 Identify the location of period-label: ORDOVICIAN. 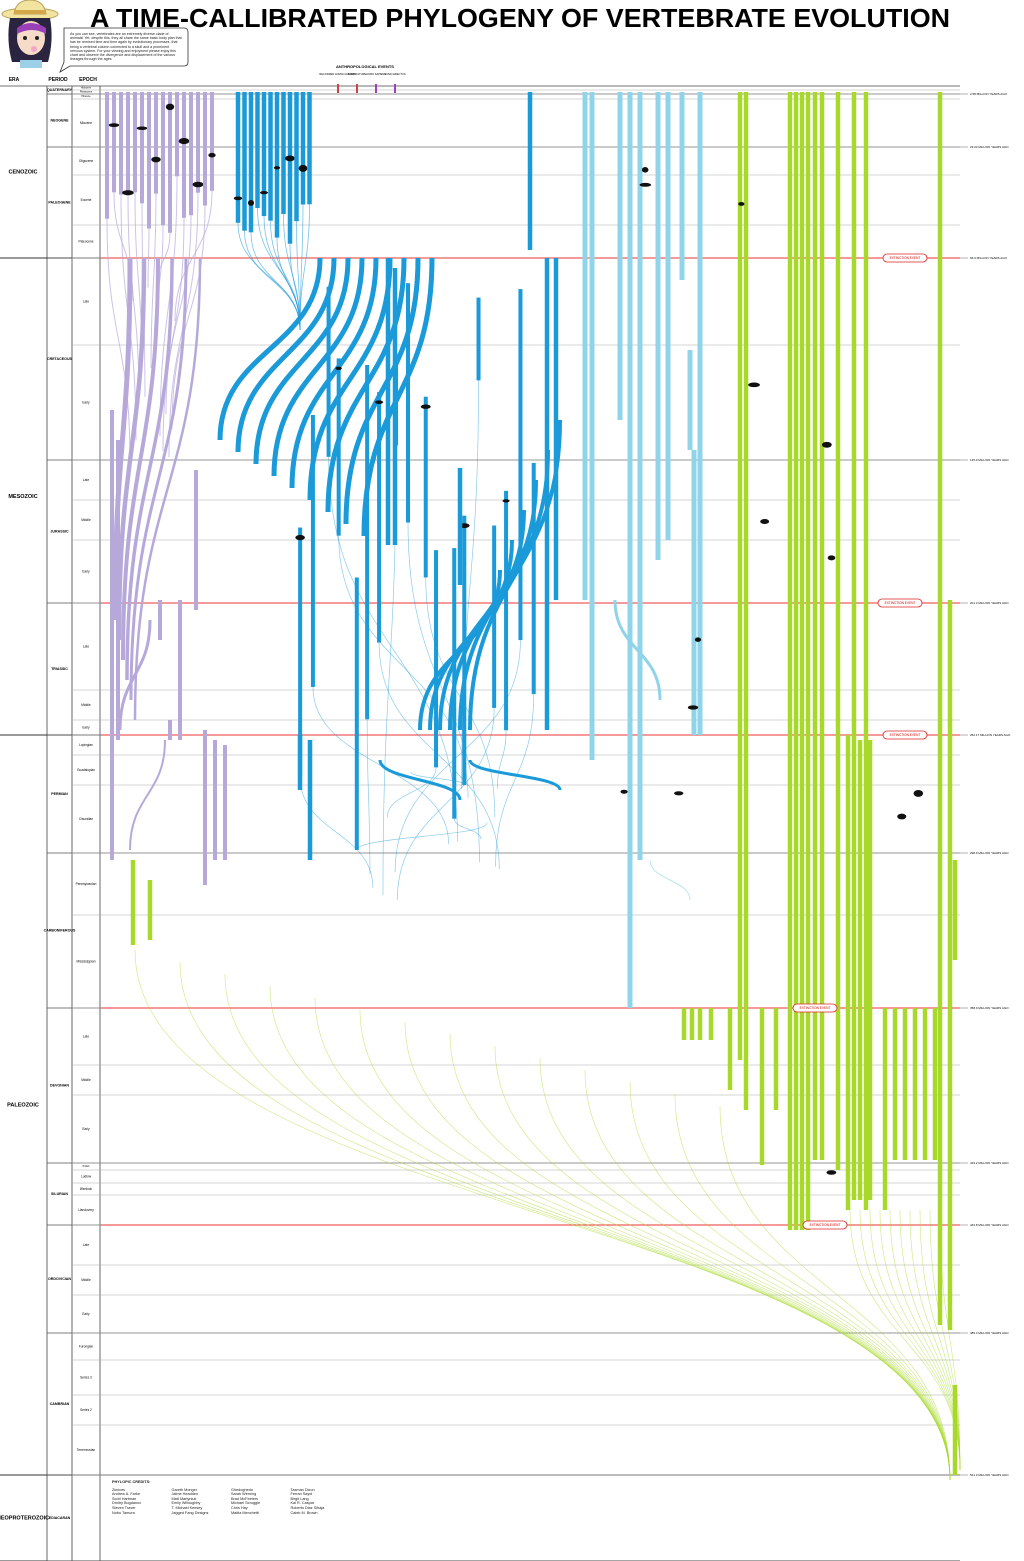
(59, 1279).